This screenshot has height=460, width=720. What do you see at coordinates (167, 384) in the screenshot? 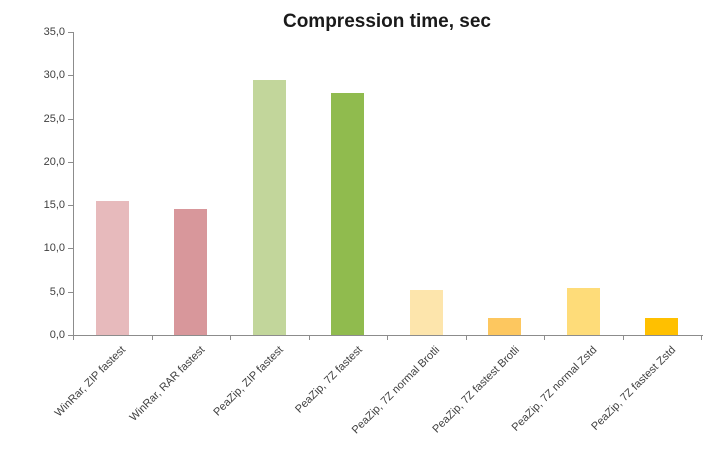
I see `x-axis-category-label: WinRar, RAR fastest` at bounding box center [167, 384].